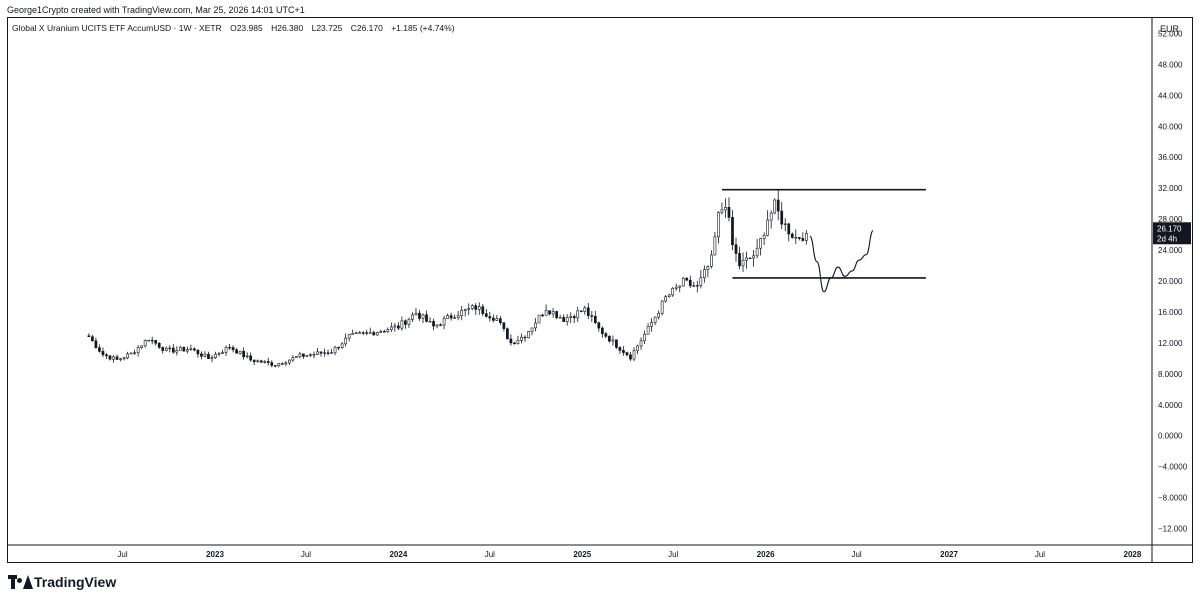 This screenshot has height=603, width=1200. I want to click on price-tick-label: 0.0000, so click(1170, 436).